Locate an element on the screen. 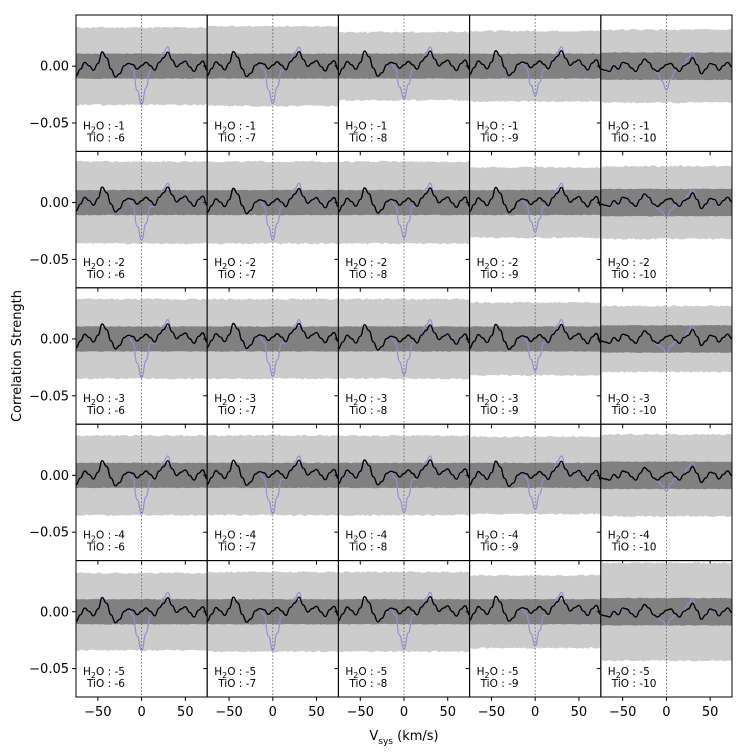 This screenshot has height=756, width=747. panel-label-h2o: H2O : -3 is located at coordinates (235, 400).